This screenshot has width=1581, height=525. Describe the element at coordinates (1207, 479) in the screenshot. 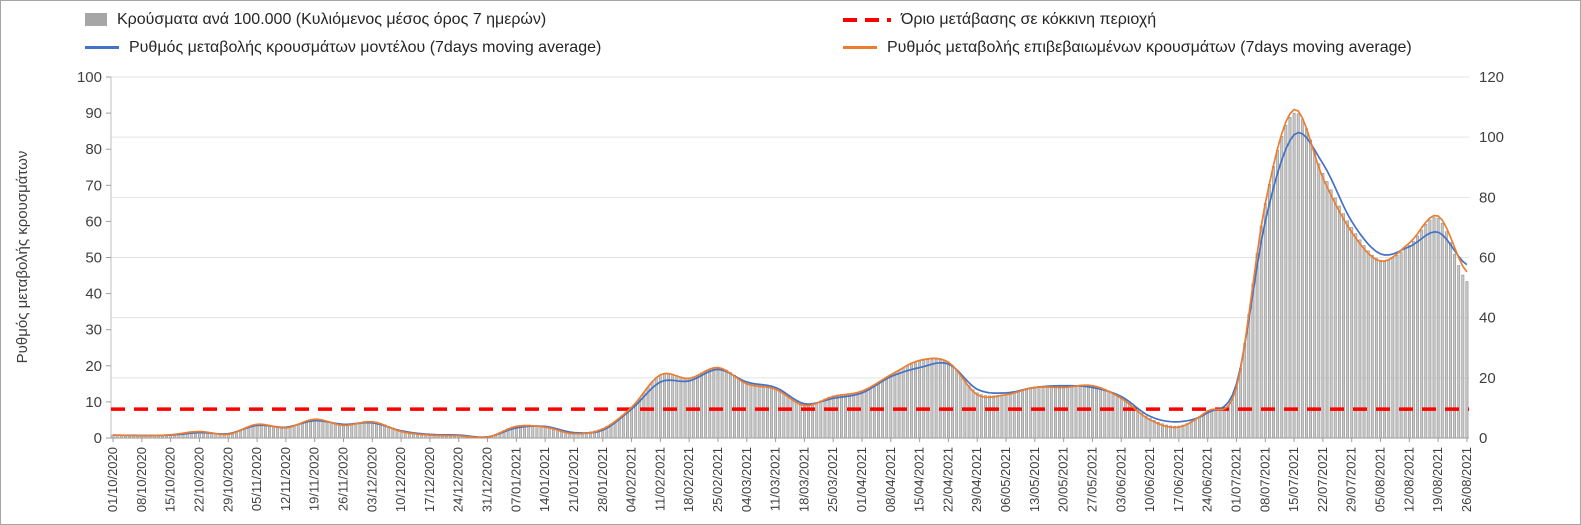

I see `x-axis-date-label: 24/06/2021` at that location.